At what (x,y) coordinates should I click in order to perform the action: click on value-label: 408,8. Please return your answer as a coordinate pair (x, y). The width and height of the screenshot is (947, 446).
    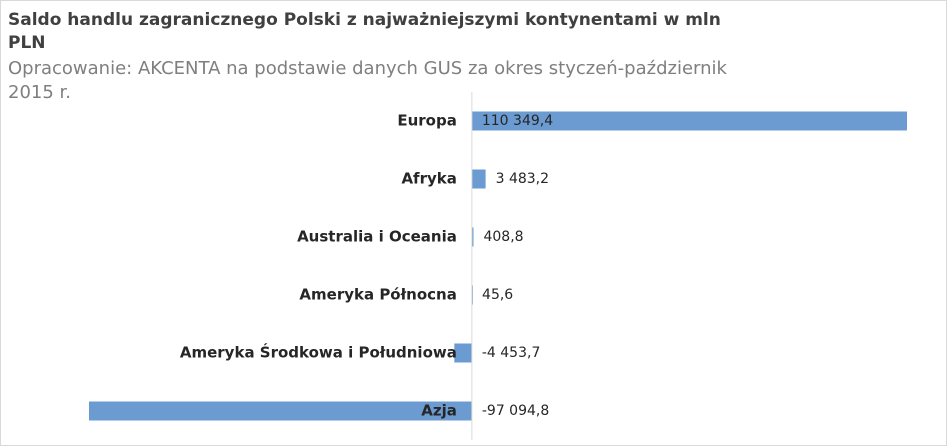
    Looking at the image, I should click on (503, 237).